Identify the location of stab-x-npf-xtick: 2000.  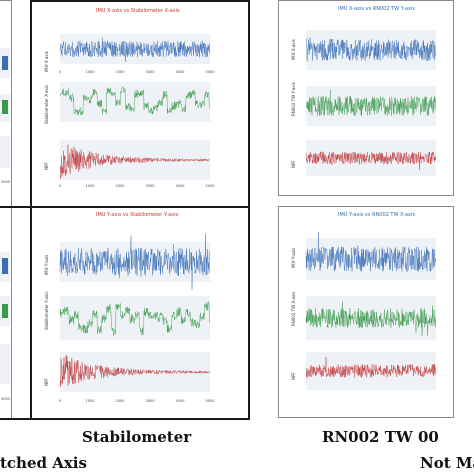
(120, 186).